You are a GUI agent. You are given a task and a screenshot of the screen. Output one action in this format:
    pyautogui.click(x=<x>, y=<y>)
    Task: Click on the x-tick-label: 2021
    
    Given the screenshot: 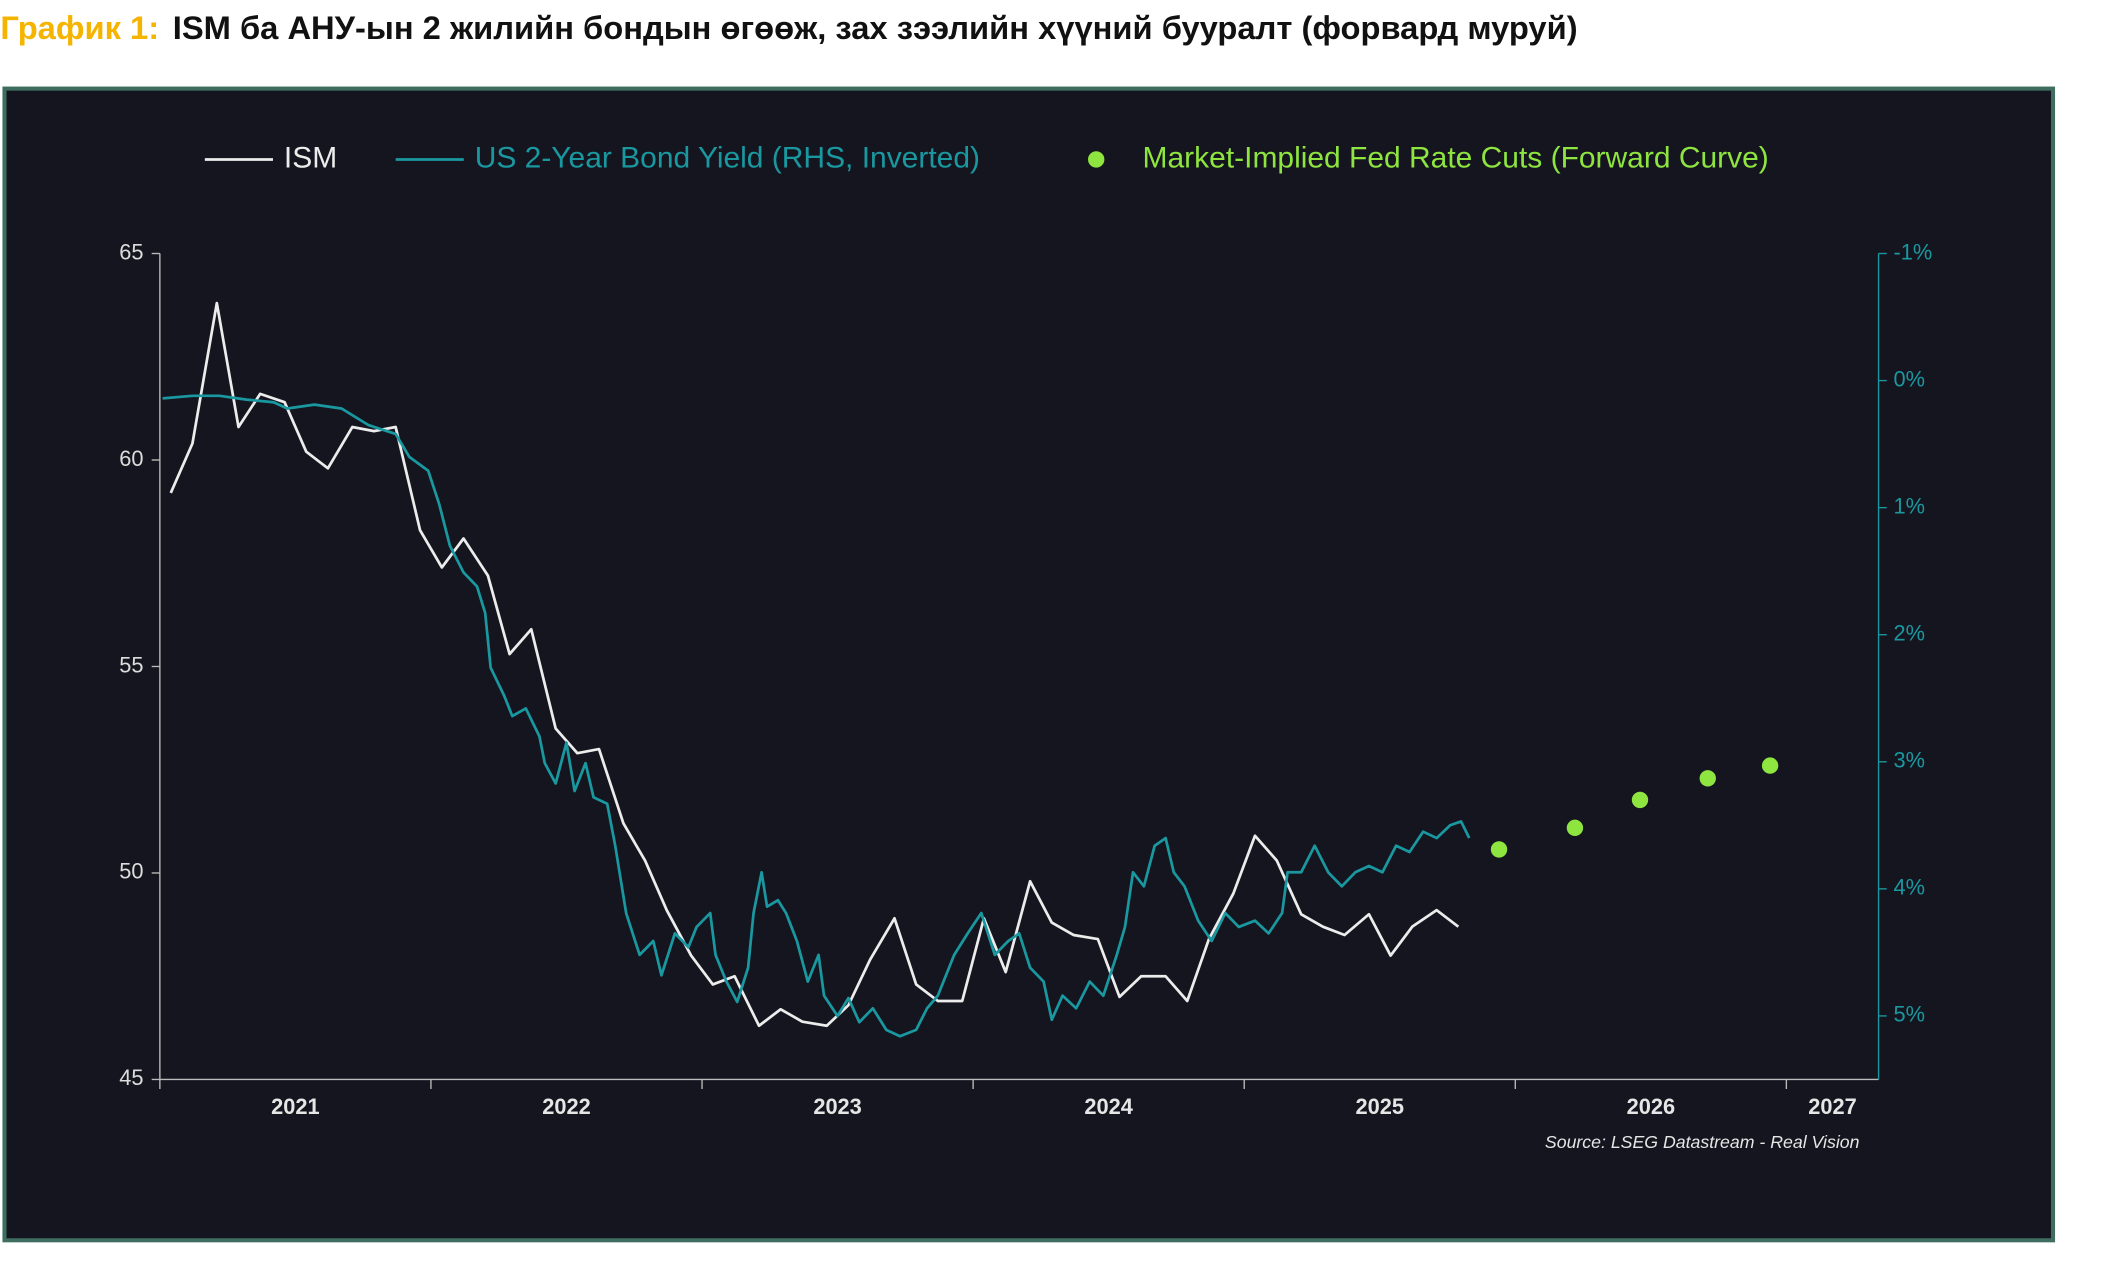 What is the action you would take?
    pyautogui.click(x=295, y=1106)
    